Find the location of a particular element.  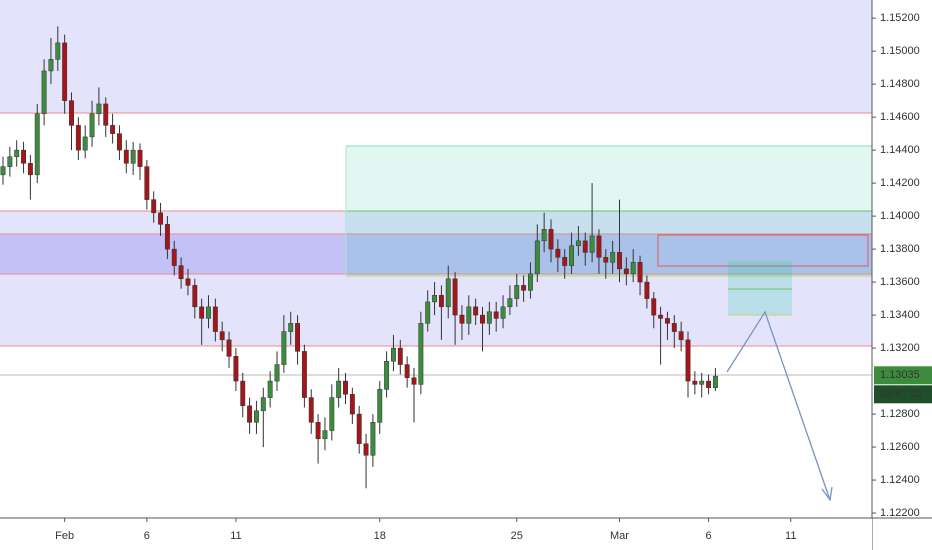

y-tick-label: 1.13600 is located at coordinates (900, 282).